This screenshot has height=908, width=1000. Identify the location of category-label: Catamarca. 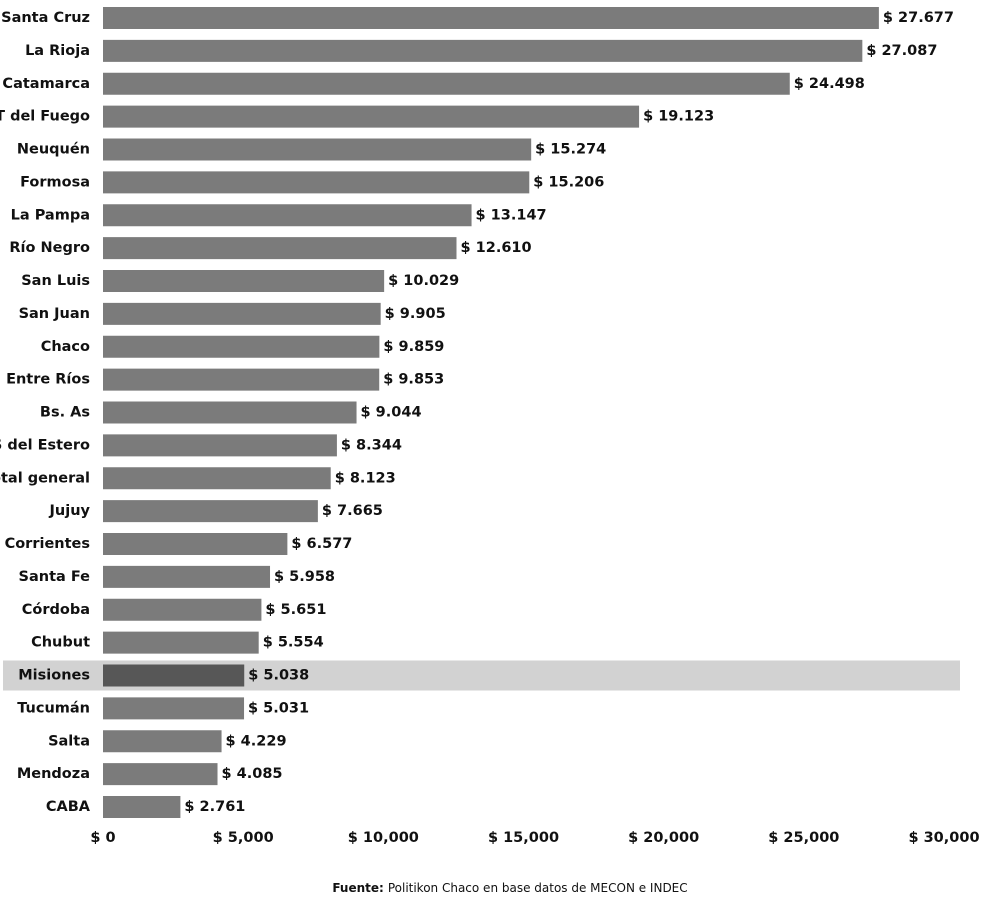
(46, 84).